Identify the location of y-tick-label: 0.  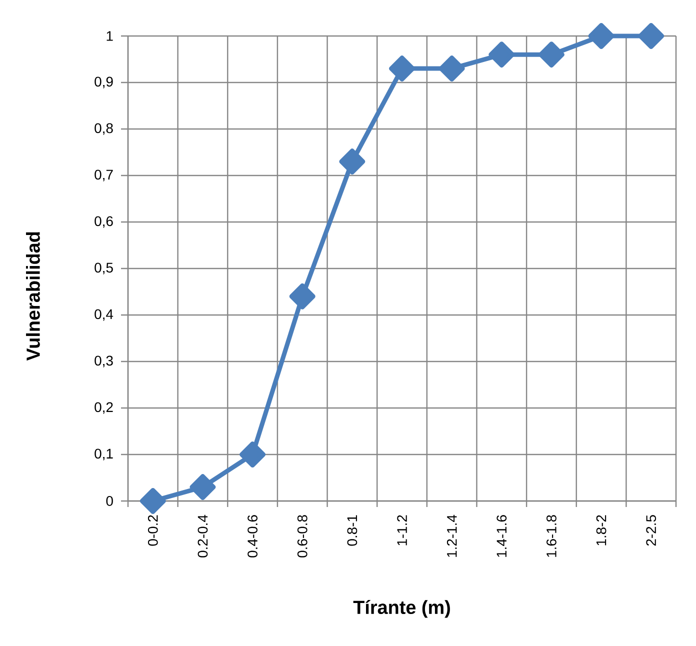
(109, 501).